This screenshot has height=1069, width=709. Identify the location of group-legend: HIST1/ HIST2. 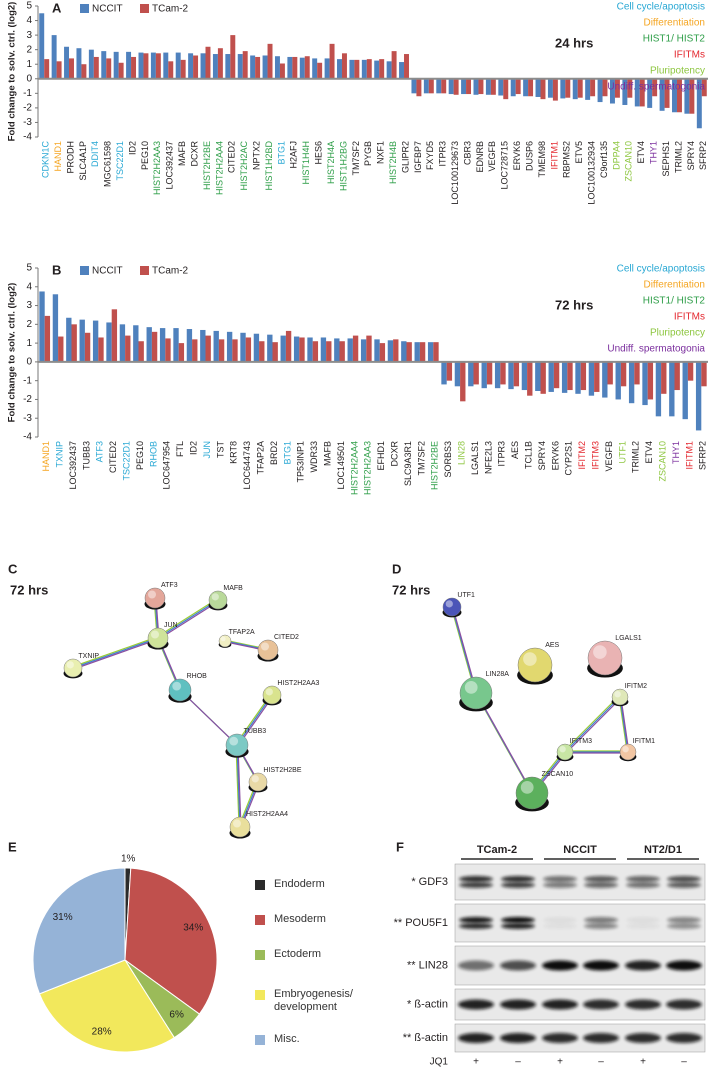
(674, 39).